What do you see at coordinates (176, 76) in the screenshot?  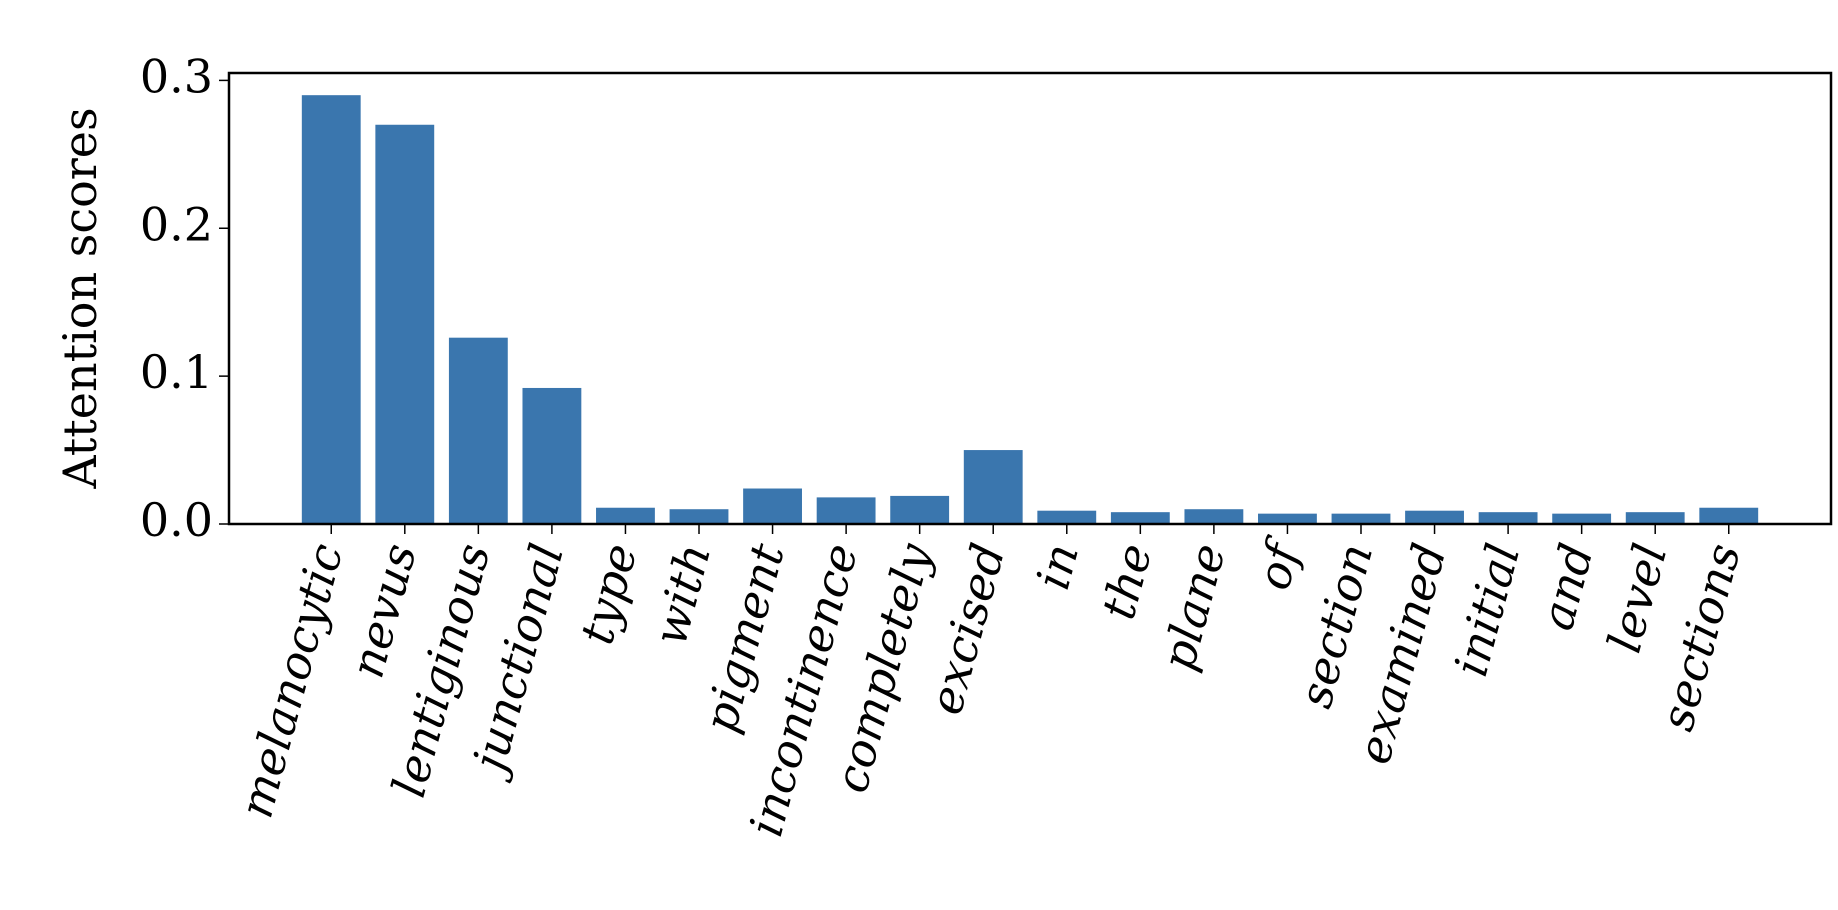 I see `y-tick-label: 0.3` at bounding box center [176, 76].